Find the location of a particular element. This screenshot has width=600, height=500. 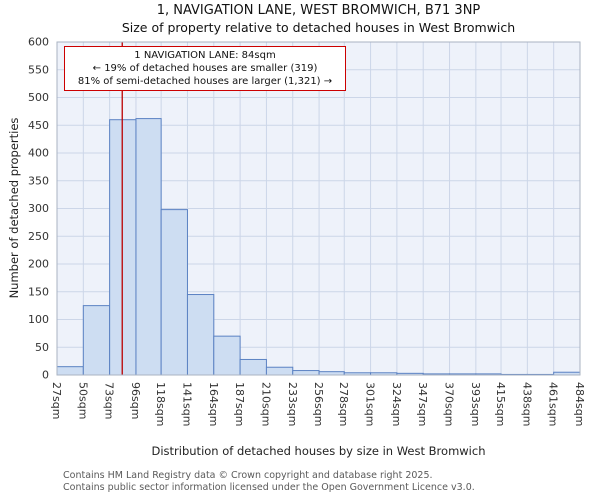

x-tick-label: 278sqm is located at coordinates (343, 404).